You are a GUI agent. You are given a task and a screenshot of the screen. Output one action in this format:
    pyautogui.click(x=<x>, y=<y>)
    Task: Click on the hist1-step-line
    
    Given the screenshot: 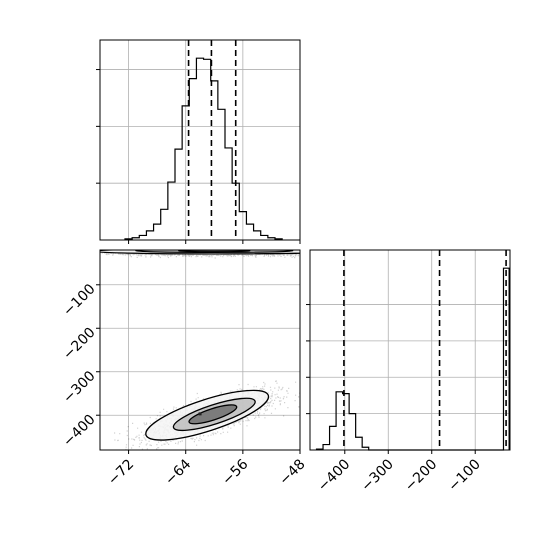 What is the action you would take?
    pyautogui.click(x=203, y=148)
    